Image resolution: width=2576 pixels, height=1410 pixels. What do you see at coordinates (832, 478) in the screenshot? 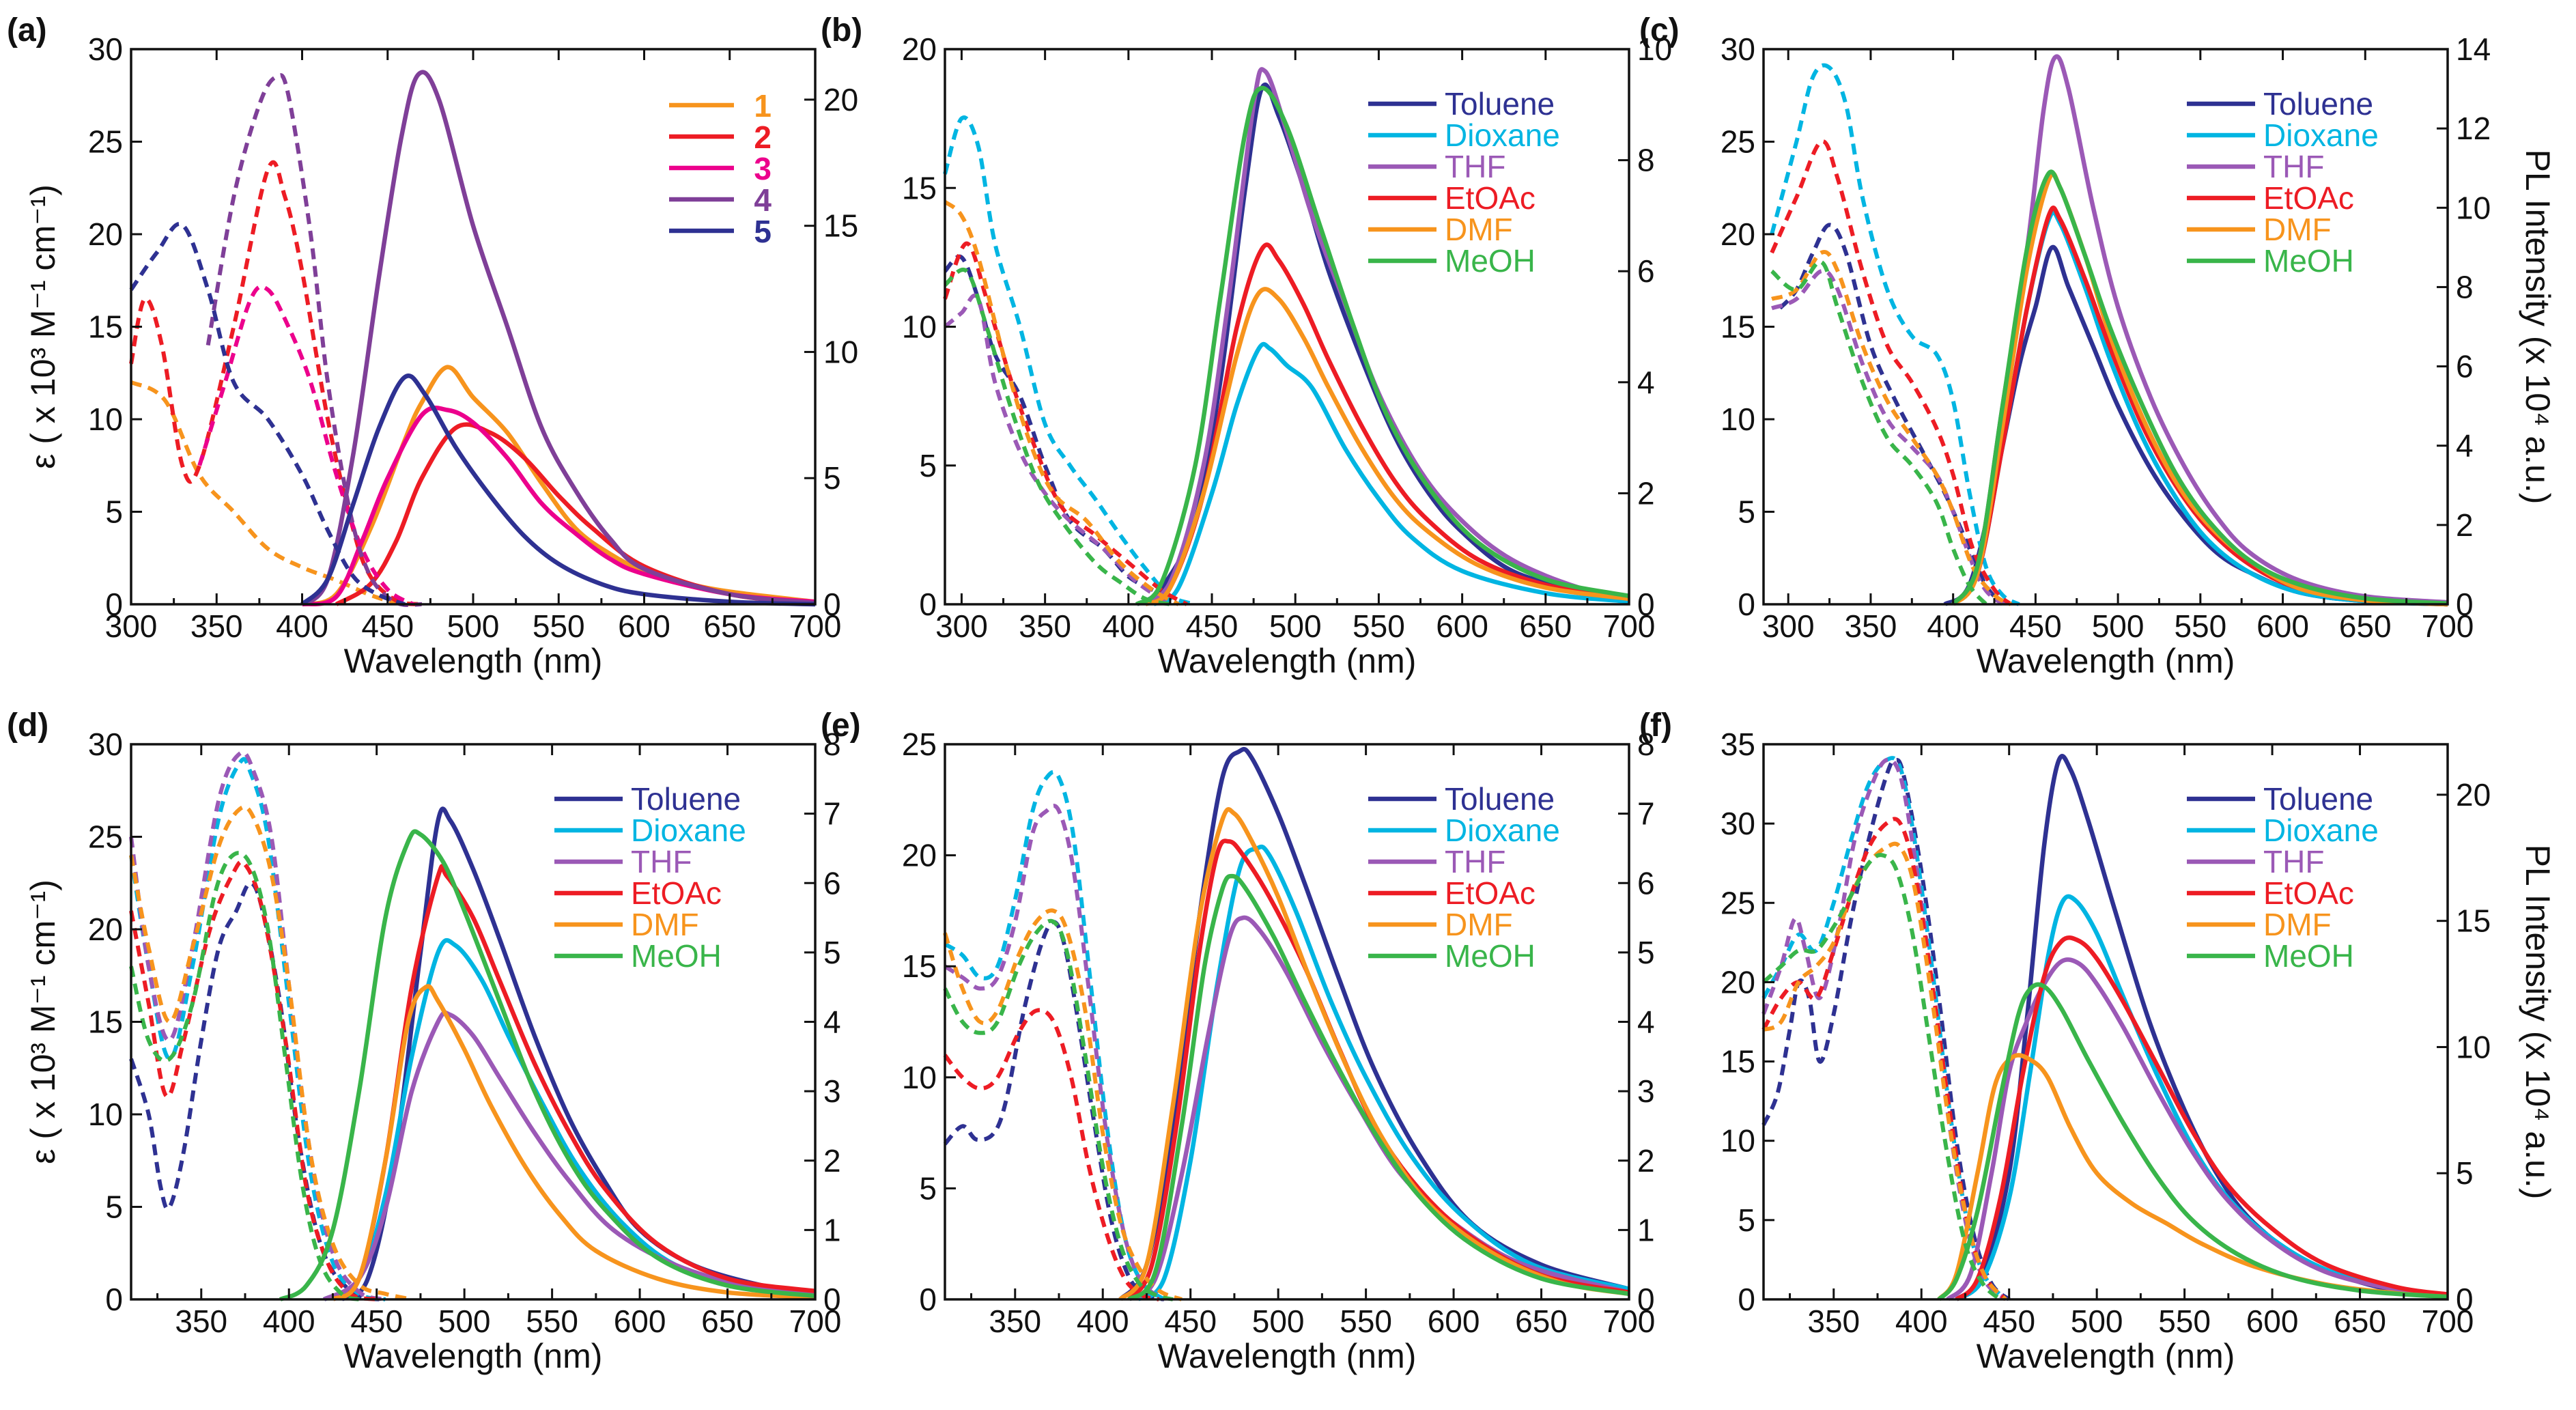
I see `right-y-tick-label: 5` at bounding box center [832, 478].